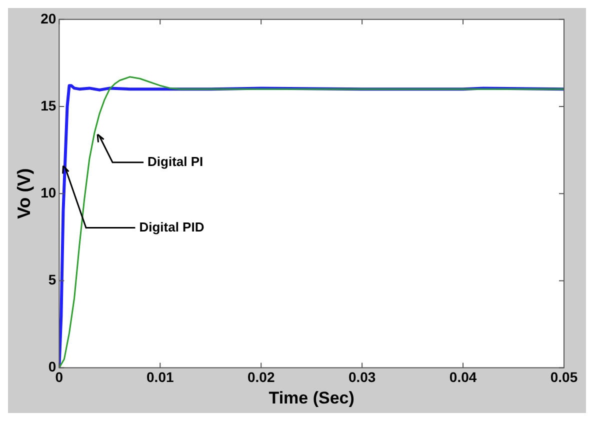  What do you see at coordinates (48, 18) in the screenshot?
I see `y-tick-label: 20` at bounding box center [48, 18].